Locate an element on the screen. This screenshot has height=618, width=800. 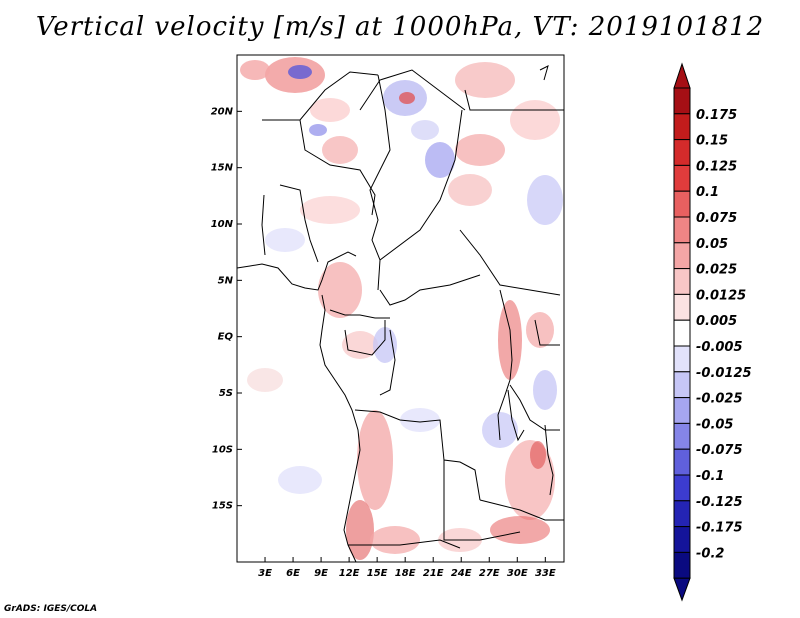
border-zambia-zimbabwe is located at coordinates (521, 510).